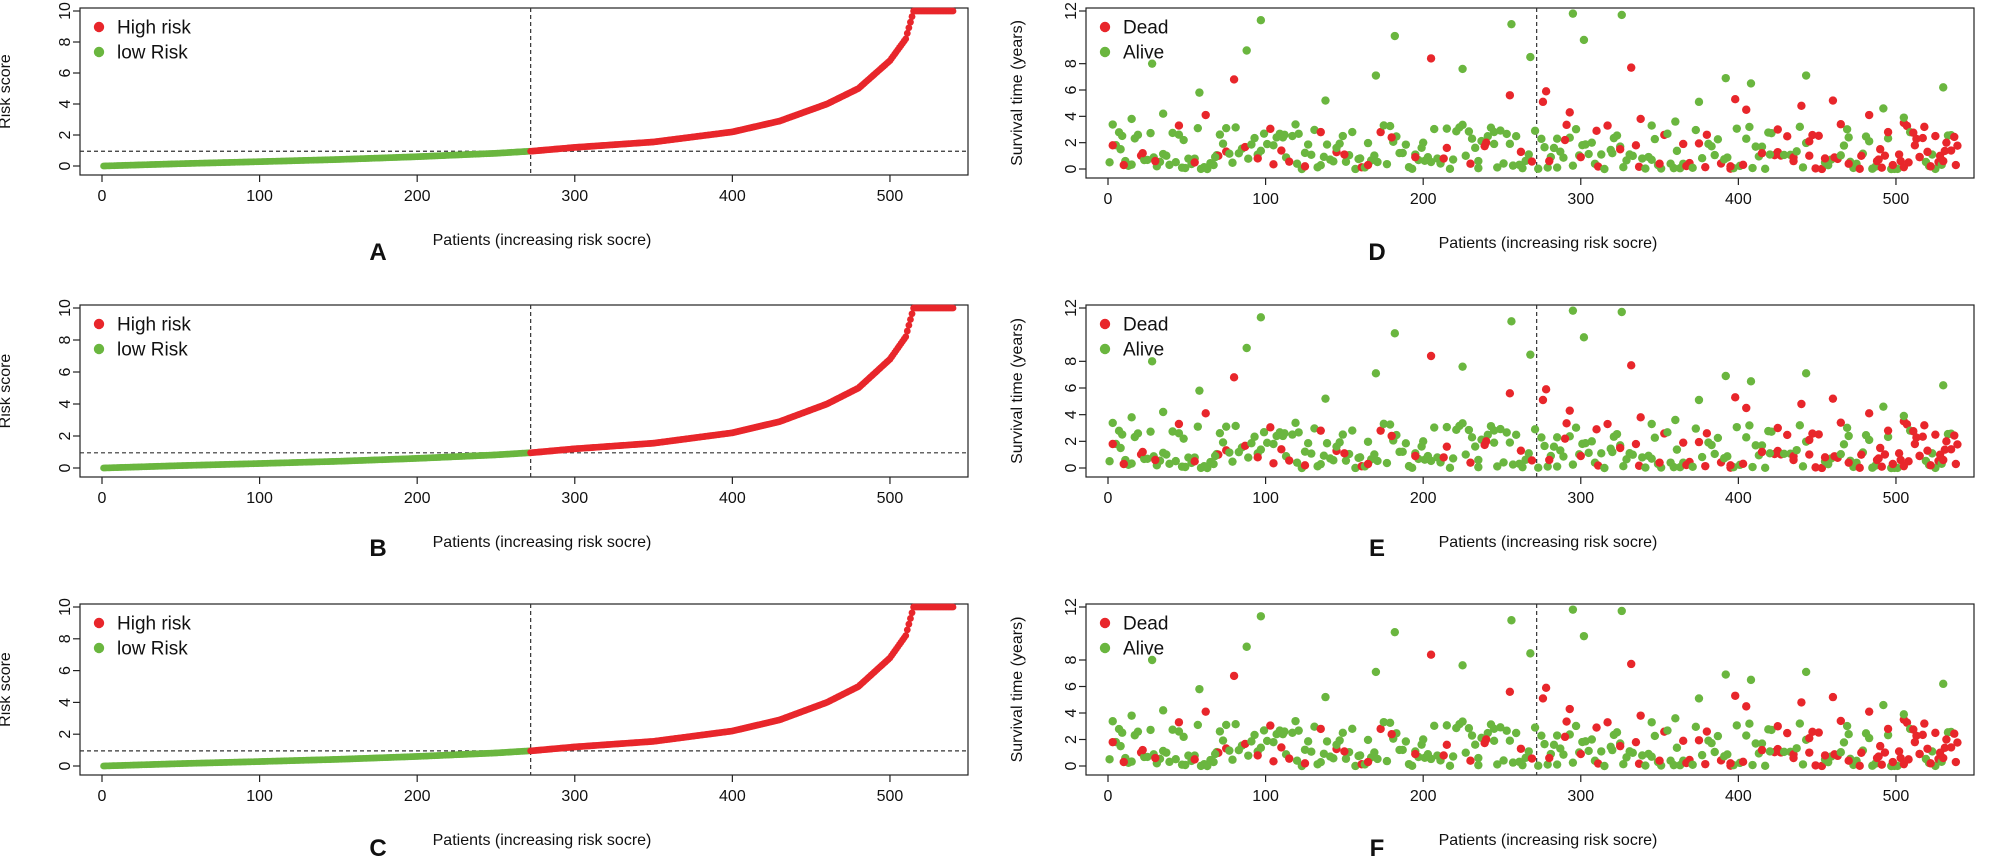  Describe the element at coordinates (102, 796) in the screenshot. I see `x-tick-label: 0` at that location.